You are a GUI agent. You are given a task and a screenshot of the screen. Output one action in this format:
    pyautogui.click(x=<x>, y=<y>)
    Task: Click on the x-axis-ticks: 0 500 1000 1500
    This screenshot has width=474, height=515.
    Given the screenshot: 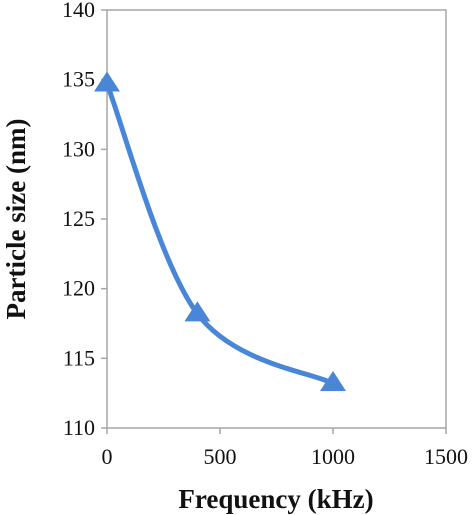 What is the action you would take?
    pyautogui.click(x=285, y=448)
    